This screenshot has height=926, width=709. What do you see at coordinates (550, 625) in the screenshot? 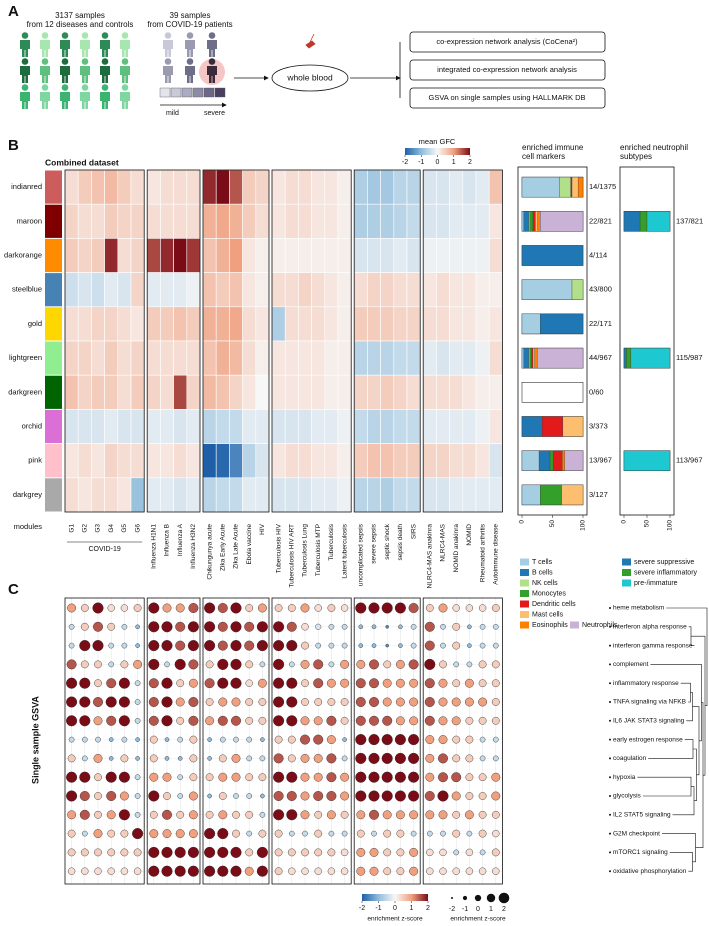
I see `legend-label: Eosinophils` at bounding box center [550, 625].